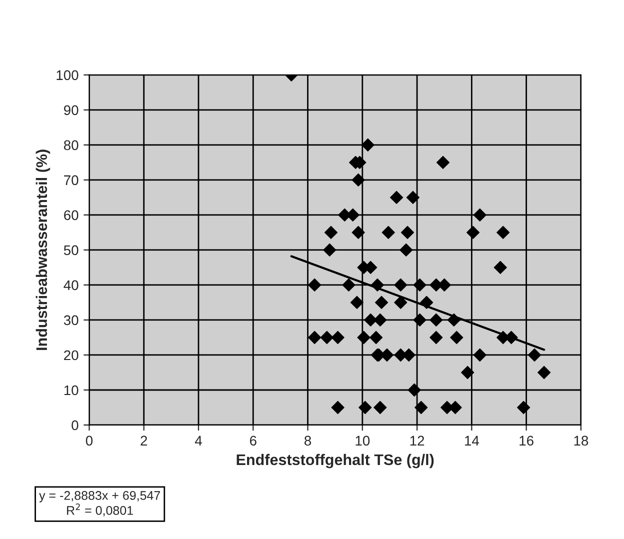 This screenshot has height=539, width=624. Describe the element at coordinates (75, 425) in the screenshot. I see `y-tick-label: 0` at that location.